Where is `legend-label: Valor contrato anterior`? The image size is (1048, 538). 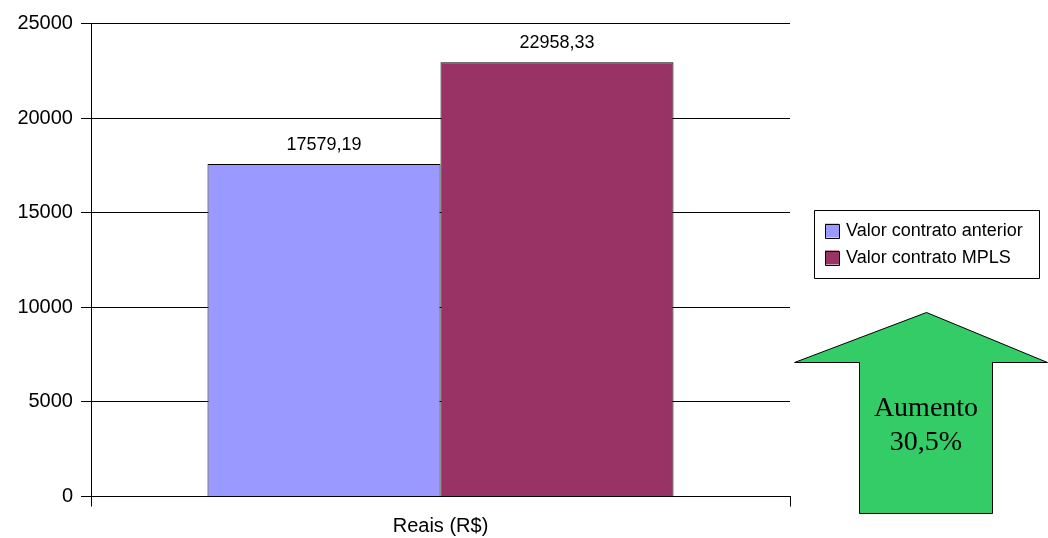 legend-label: Valor contrato anterior is located at coordinates (934, 230).